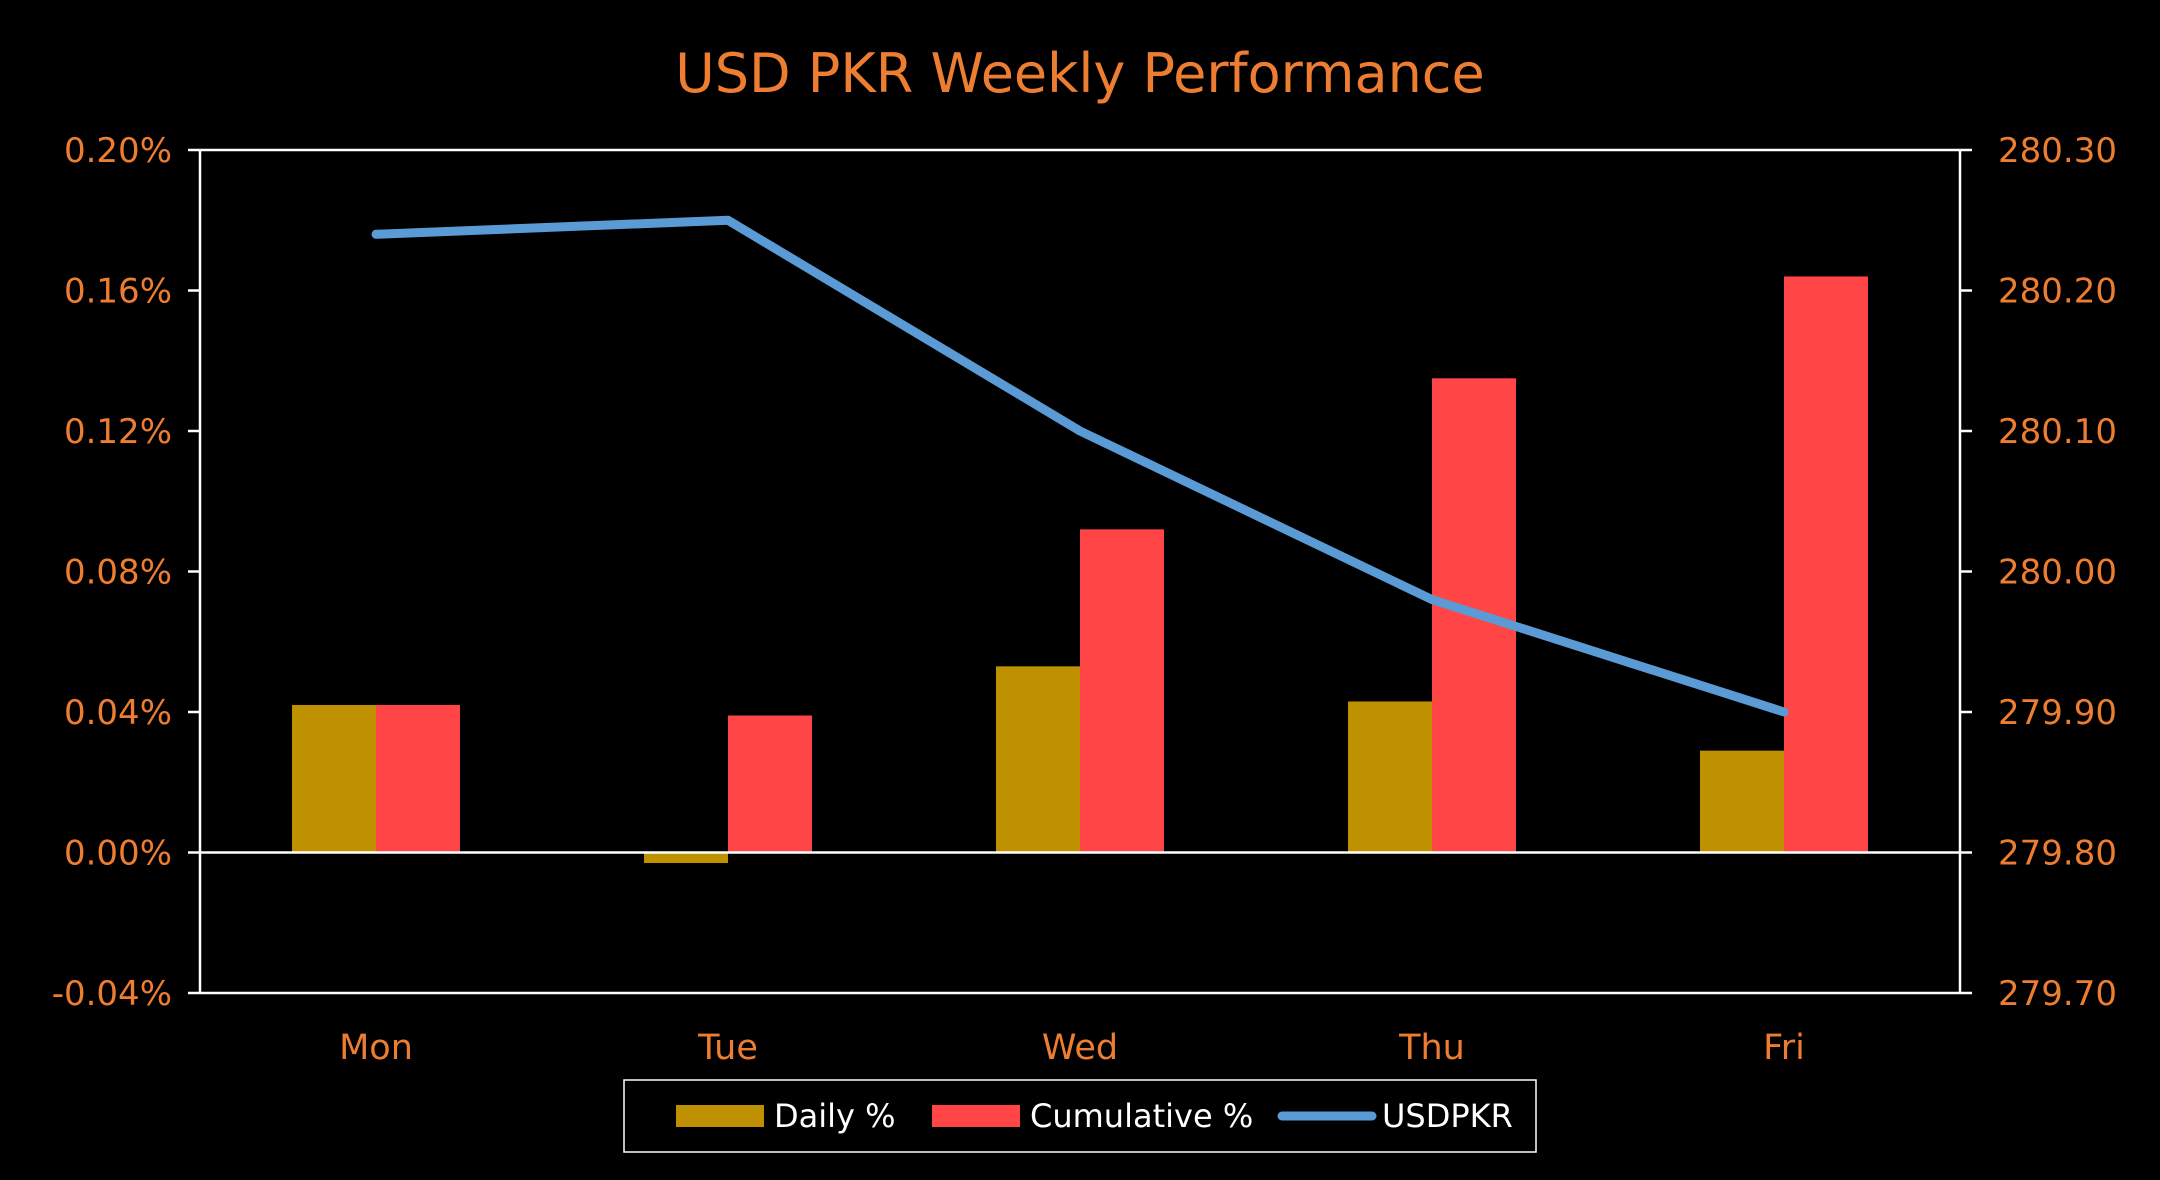 The width and height of the screenshot is (2160, 1180). What do you see at coordinates (770, 784) in the screenshot?
I see `bar-cumulative-tue` at bounding box center [770, 784].